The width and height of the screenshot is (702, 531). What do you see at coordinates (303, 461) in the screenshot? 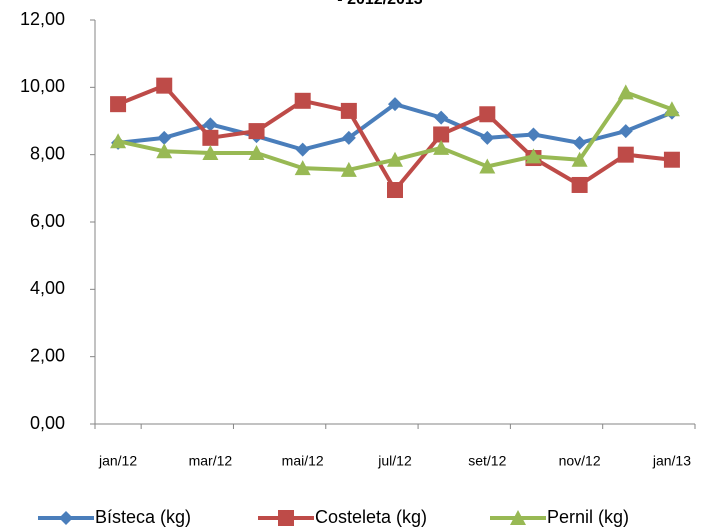
I see `x-tick-label: mai/12` at bounding box center [303, 461].